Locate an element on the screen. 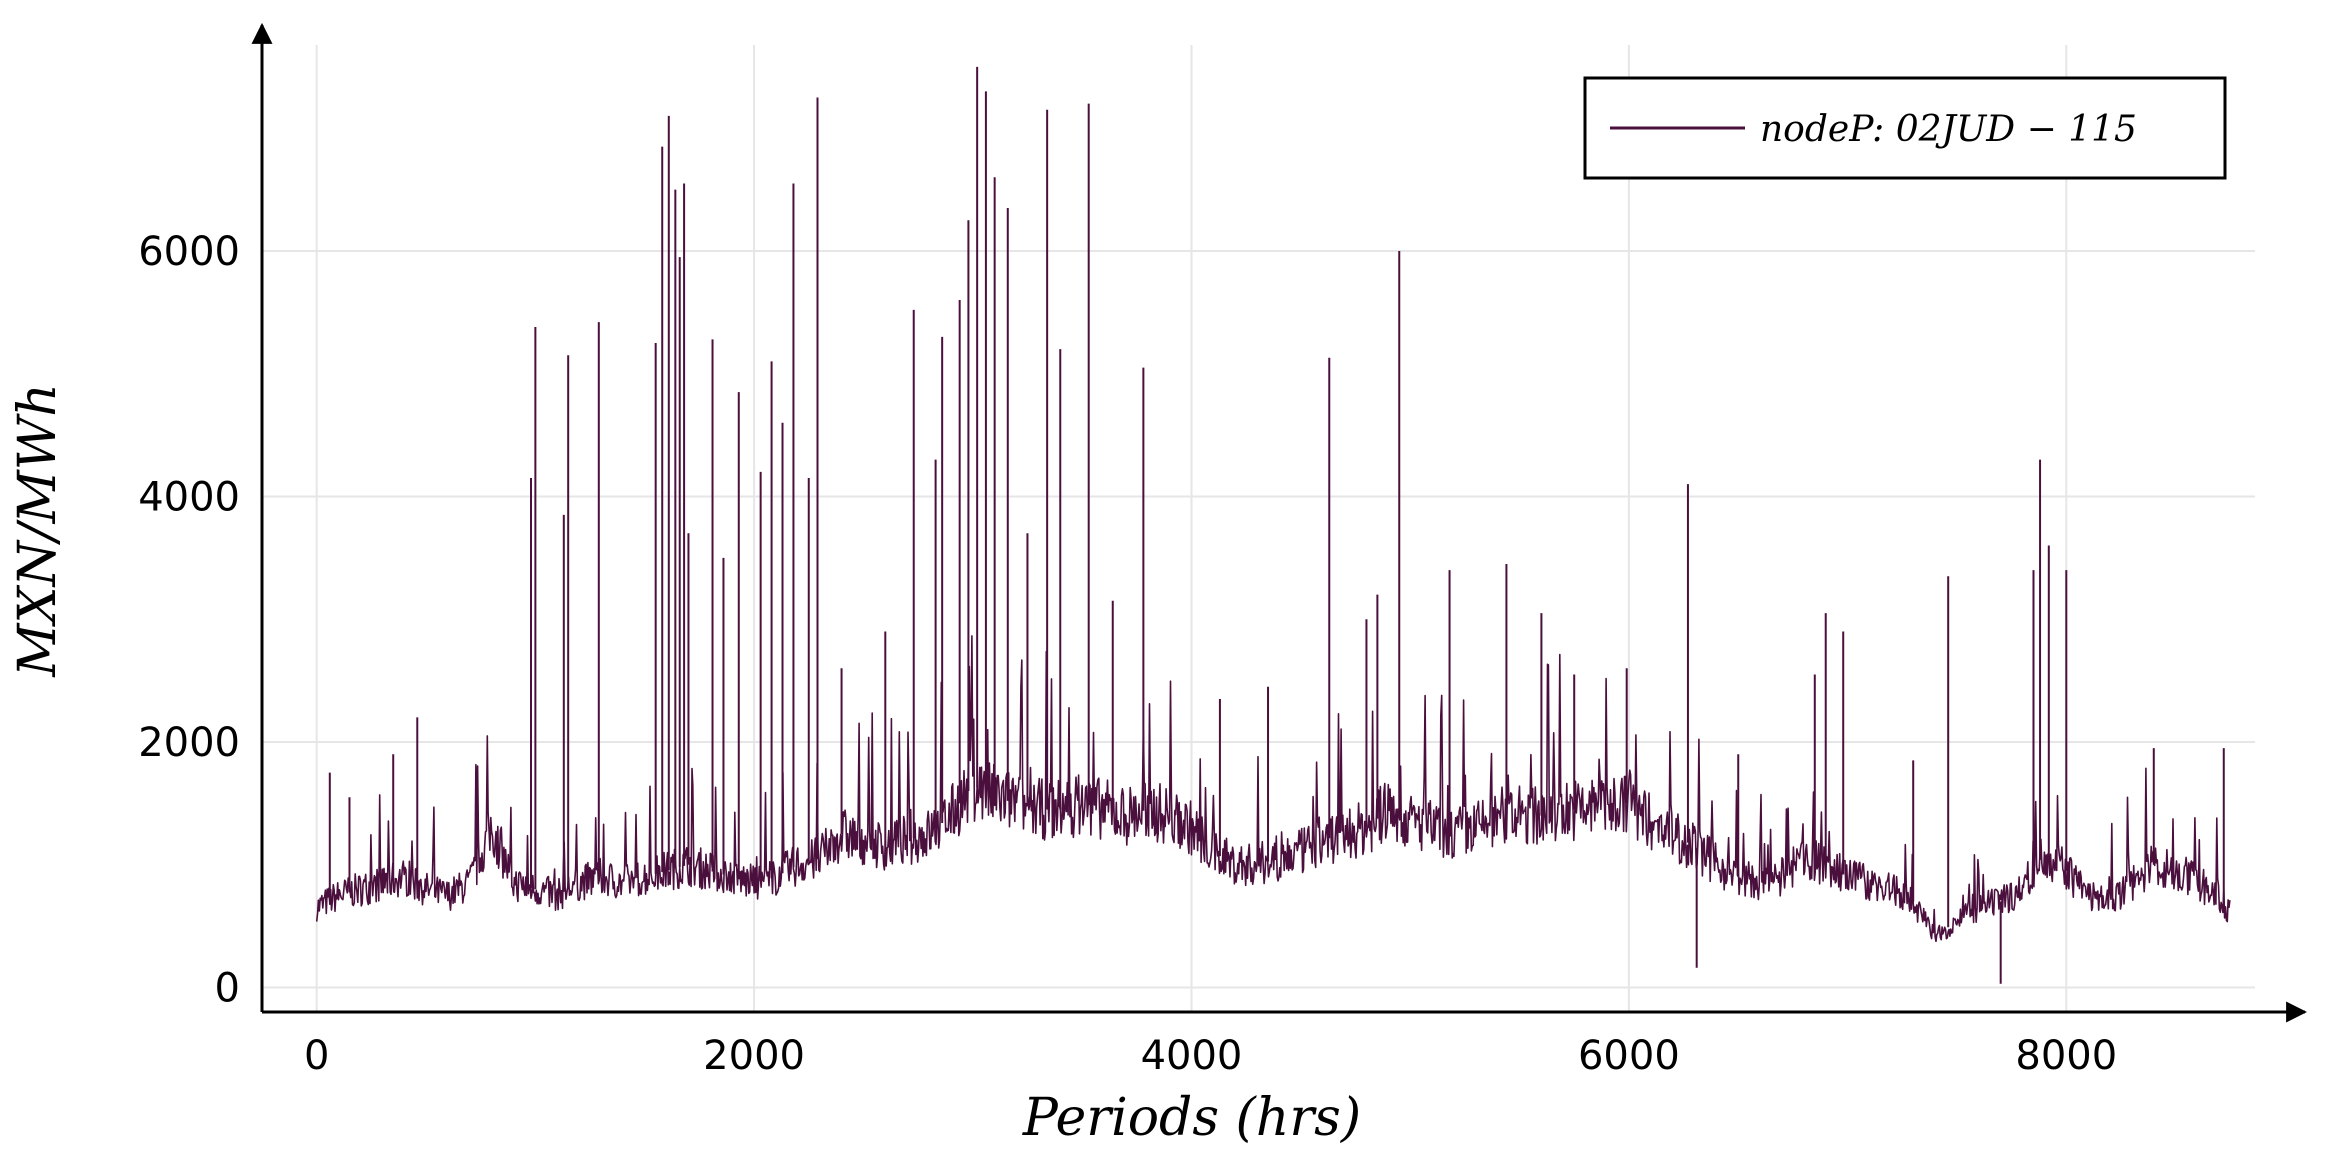  y-tick-label: 2000 is located at coordinates (189, 743).